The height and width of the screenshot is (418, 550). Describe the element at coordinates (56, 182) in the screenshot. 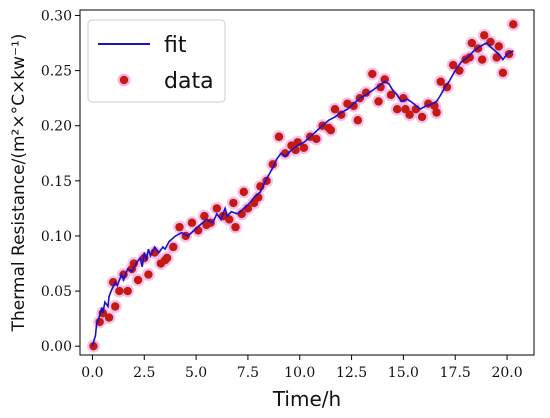

I see `y-tick-label: 0.15` at that location.